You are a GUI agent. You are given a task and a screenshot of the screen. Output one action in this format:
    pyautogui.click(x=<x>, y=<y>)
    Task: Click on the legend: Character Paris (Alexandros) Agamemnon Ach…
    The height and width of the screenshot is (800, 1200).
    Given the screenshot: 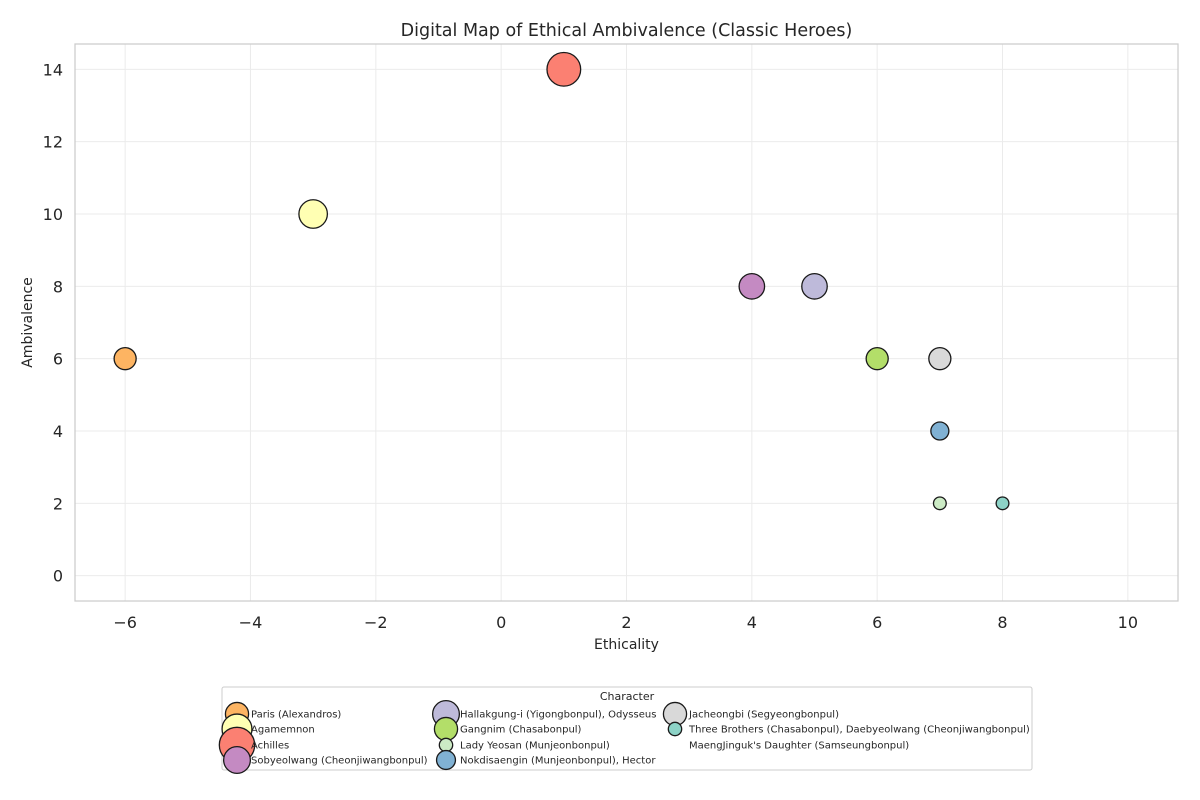 What is the action you would take?
    pyautogui.click(x=625, y=730)
    